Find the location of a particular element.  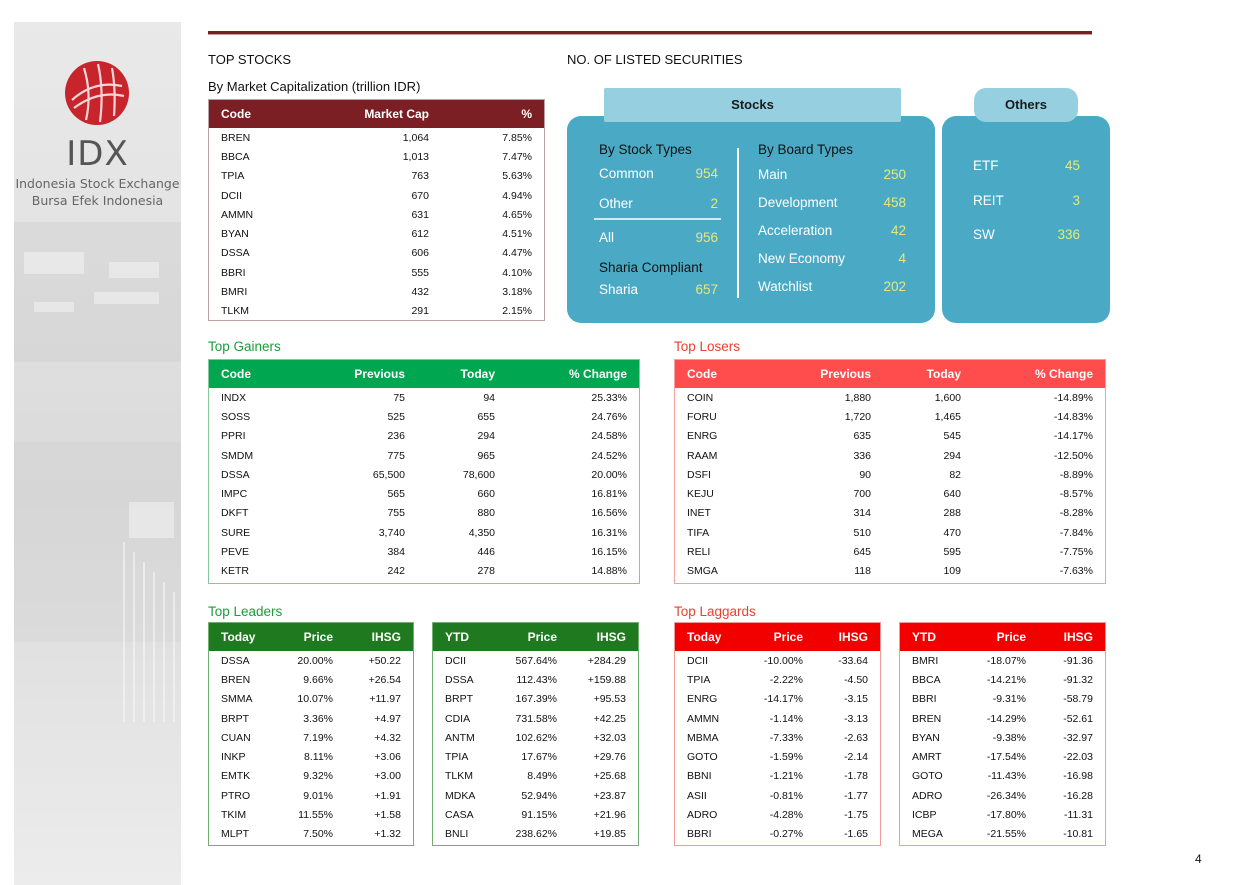

table-cell: TLKM is located at coordinates (235, 311).